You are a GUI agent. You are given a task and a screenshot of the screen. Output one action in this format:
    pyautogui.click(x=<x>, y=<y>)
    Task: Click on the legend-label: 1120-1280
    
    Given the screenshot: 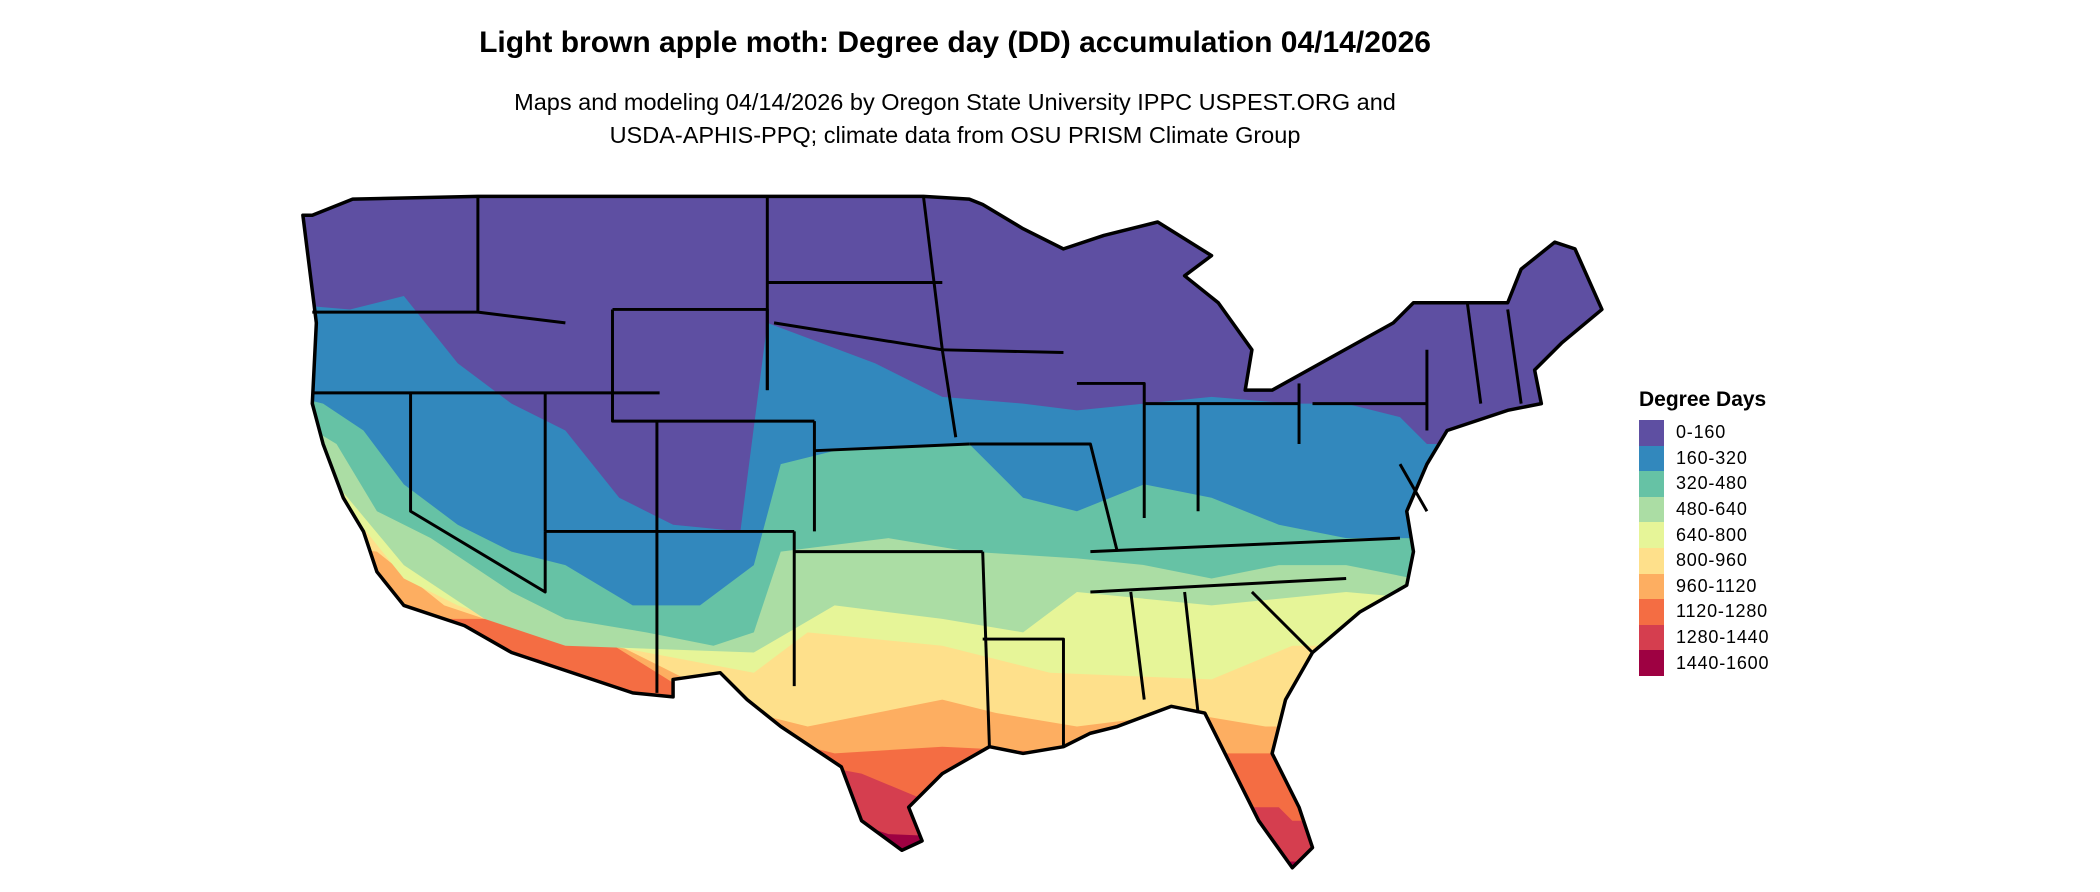 What is the action you would take?
    pyautogui.click(x=1722, y=611)
    